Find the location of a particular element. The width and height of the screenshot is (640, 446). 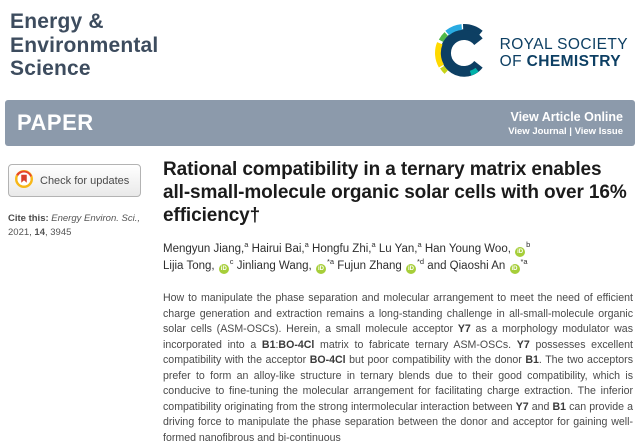

journal-title-line1: Energy & is located at coordinates (57, 21).